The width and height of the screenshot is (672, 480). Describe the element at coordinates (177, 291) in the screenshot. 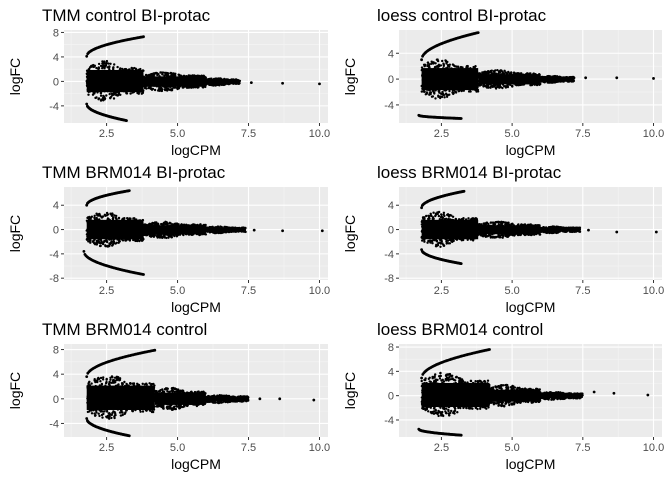

I see `x-tick-label: 5.0` at that location.